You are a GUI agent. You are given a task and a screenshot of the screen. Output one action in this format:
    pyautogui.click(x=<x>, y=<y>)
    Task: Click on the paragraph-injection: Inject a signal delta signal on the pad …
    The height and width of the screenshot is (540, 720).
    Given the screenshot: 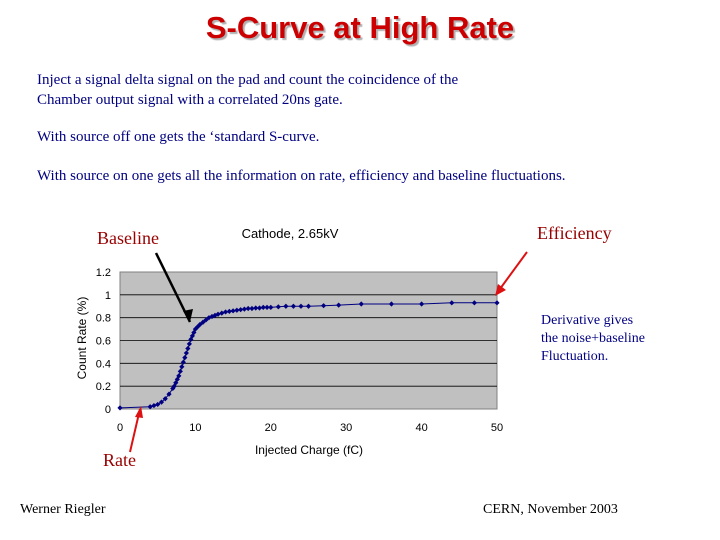 What is the action you would take?
    pyautogui.click(x=367, y=90)
    